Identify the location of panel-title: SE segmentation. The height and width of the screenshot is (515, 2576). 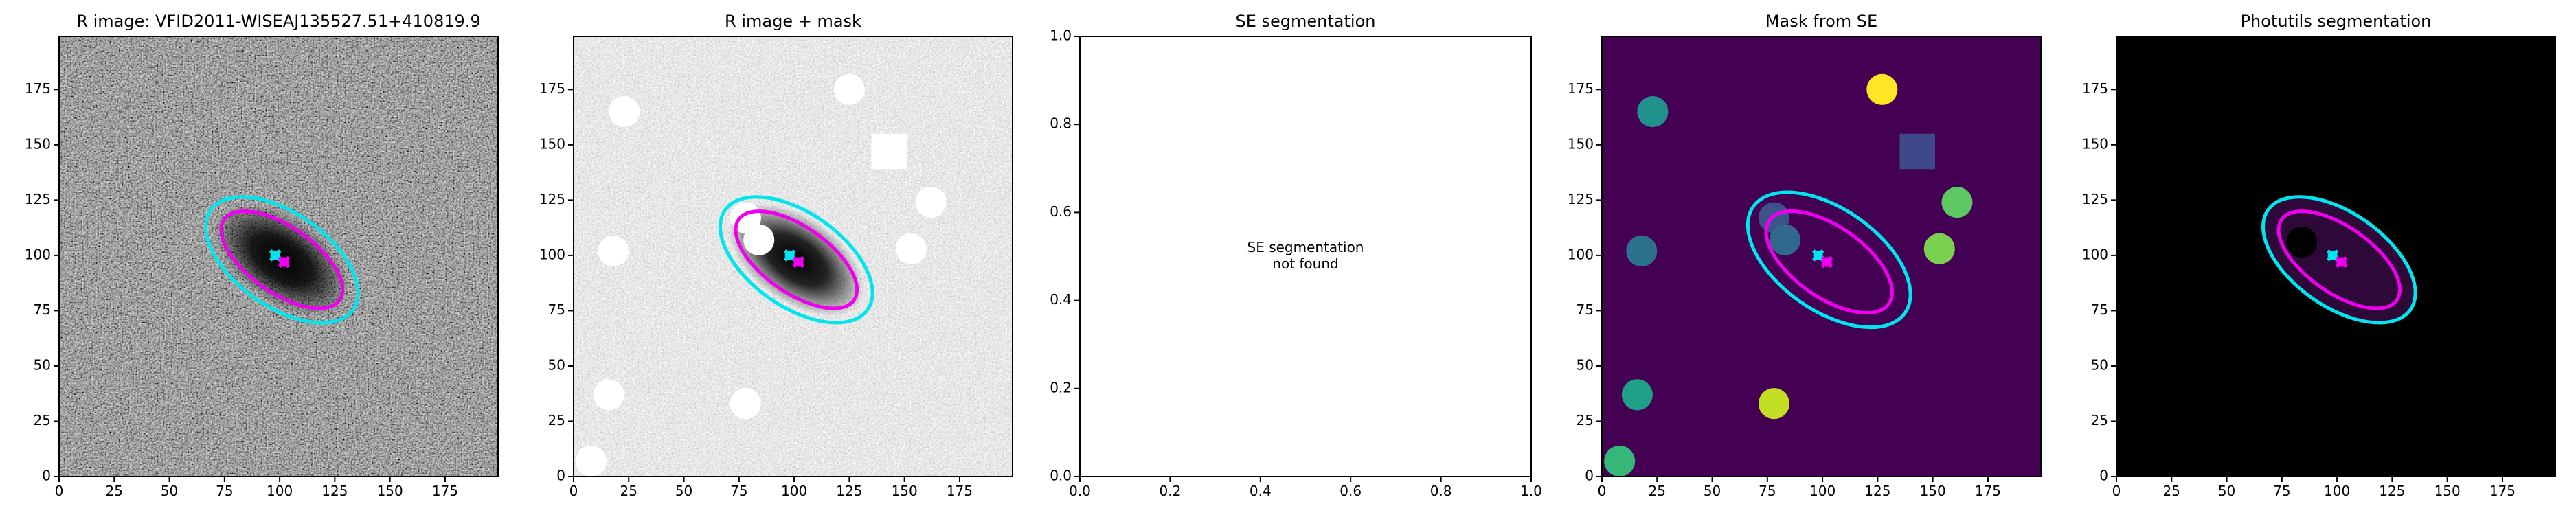
(1306, 21).